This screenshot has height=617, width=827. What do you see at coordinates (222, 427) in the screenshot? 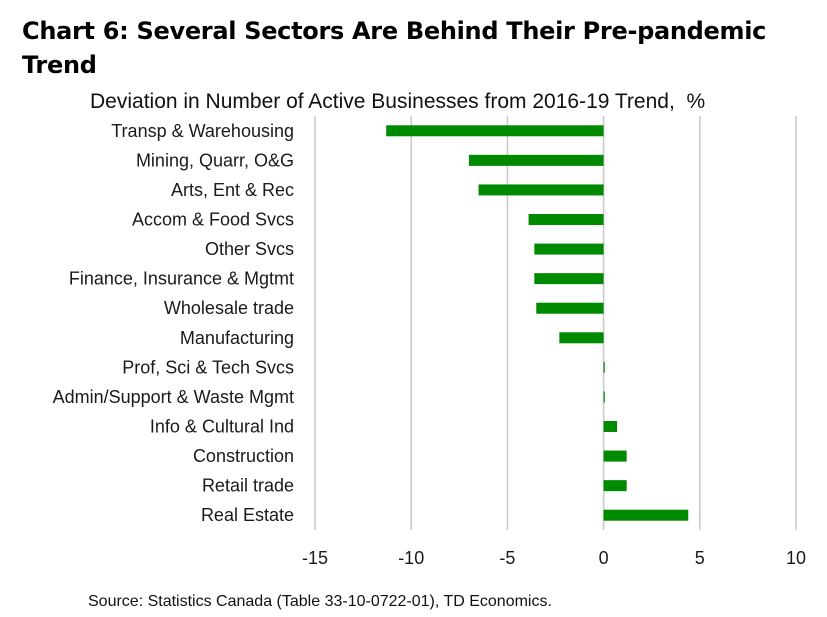
I see `category-label: Info & Cultural Ind` at bounding box center [222, 427].